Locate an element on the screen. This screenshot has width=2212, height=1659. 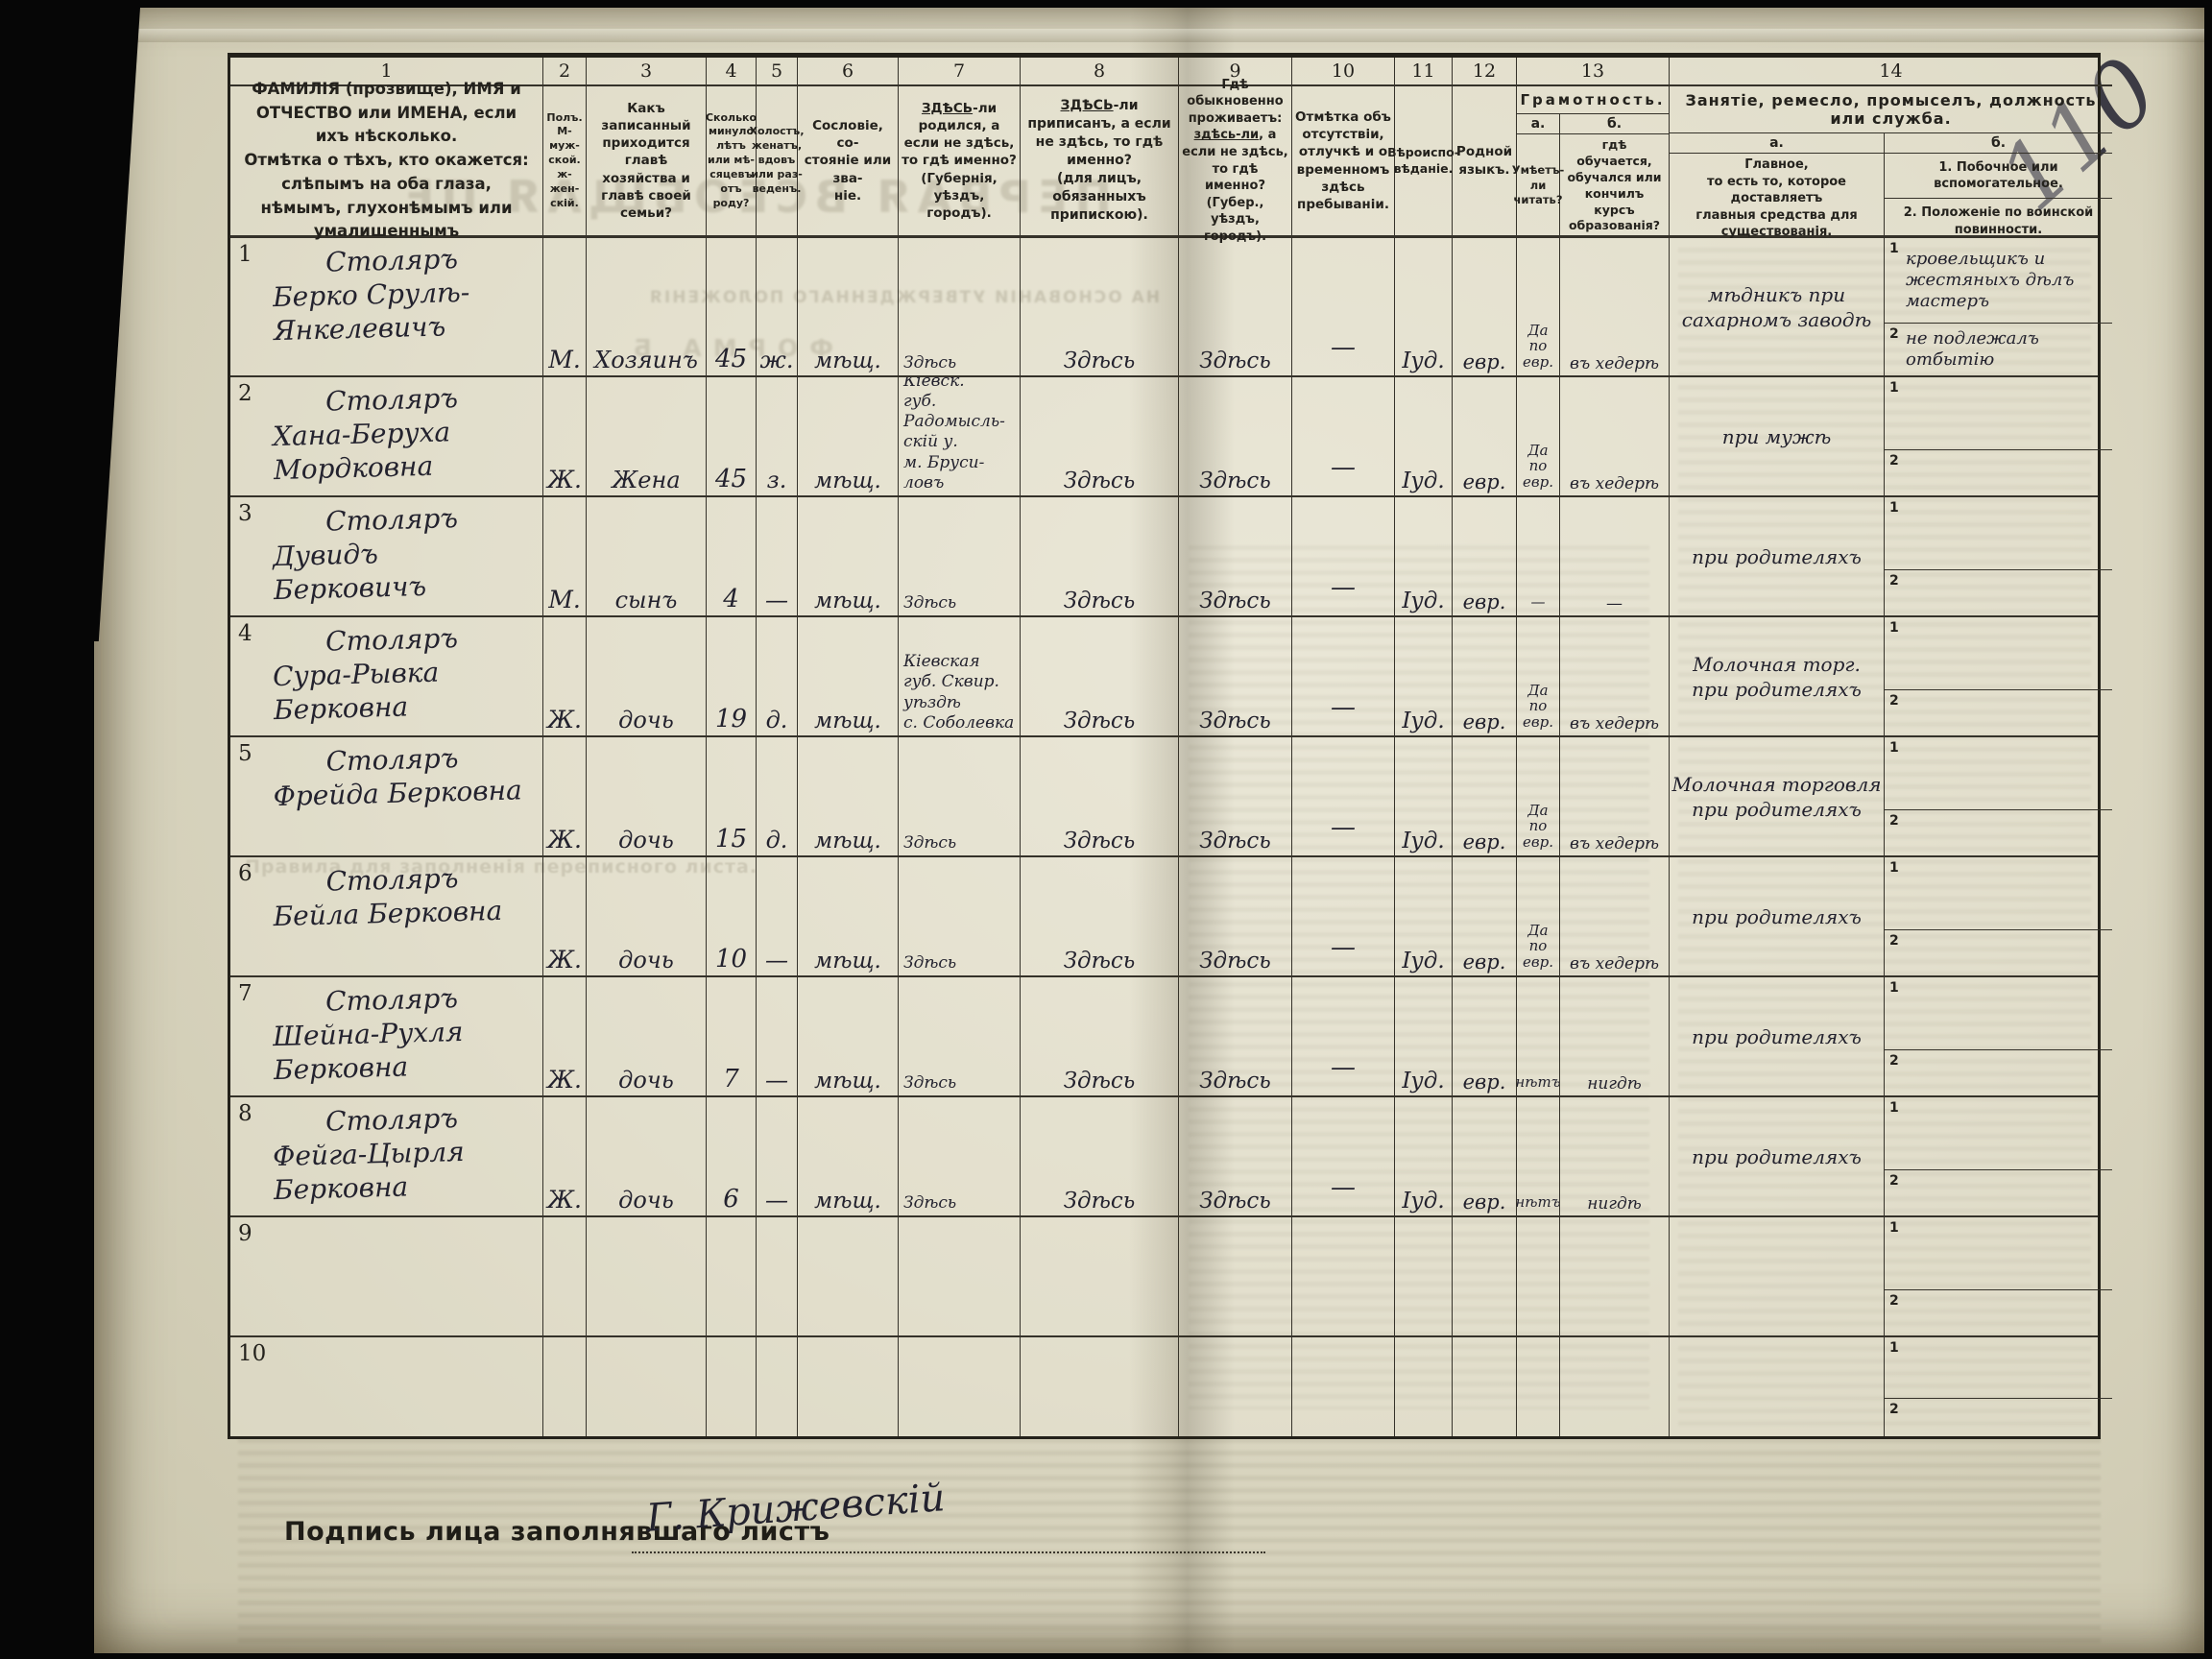
birthplace-cell: Здѣсь is located at coordinates (960, 1156).